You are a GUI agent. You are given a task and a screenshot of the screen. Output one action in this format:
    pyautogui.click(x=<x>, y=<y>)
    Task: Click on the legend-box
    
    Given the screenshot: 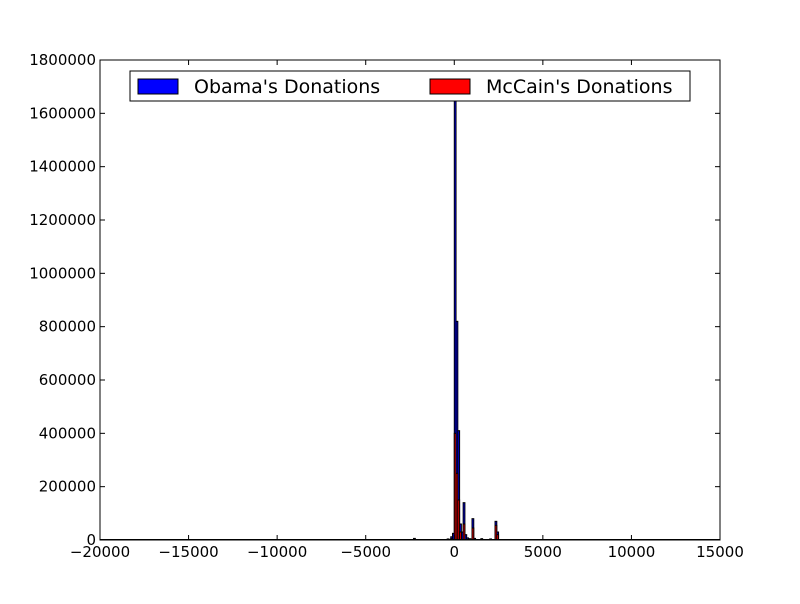 What is the action you would take?
    pyautogui.click(x=410, y=86)
    